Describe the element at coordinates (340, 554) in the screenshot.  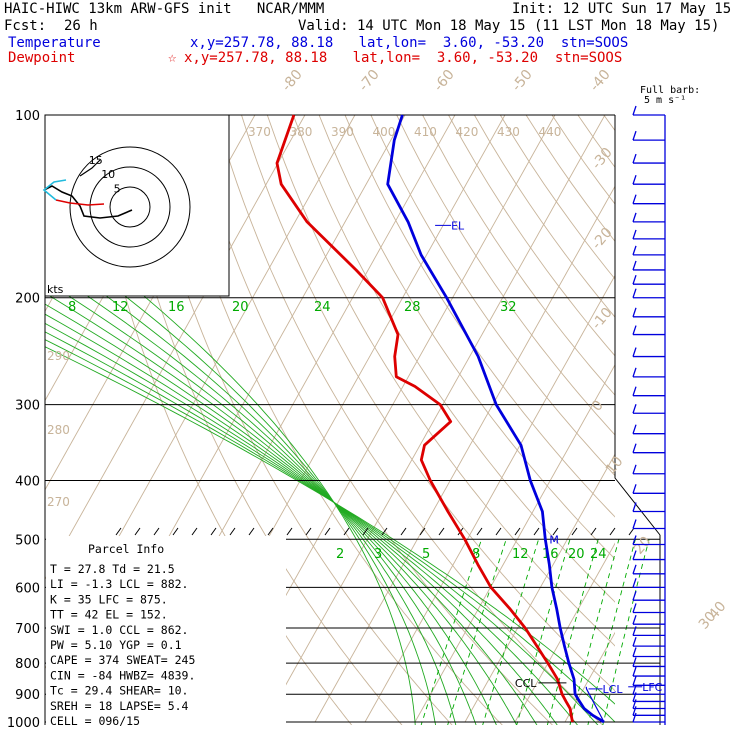
I see `mixing-ratio-label: 2` at that location.